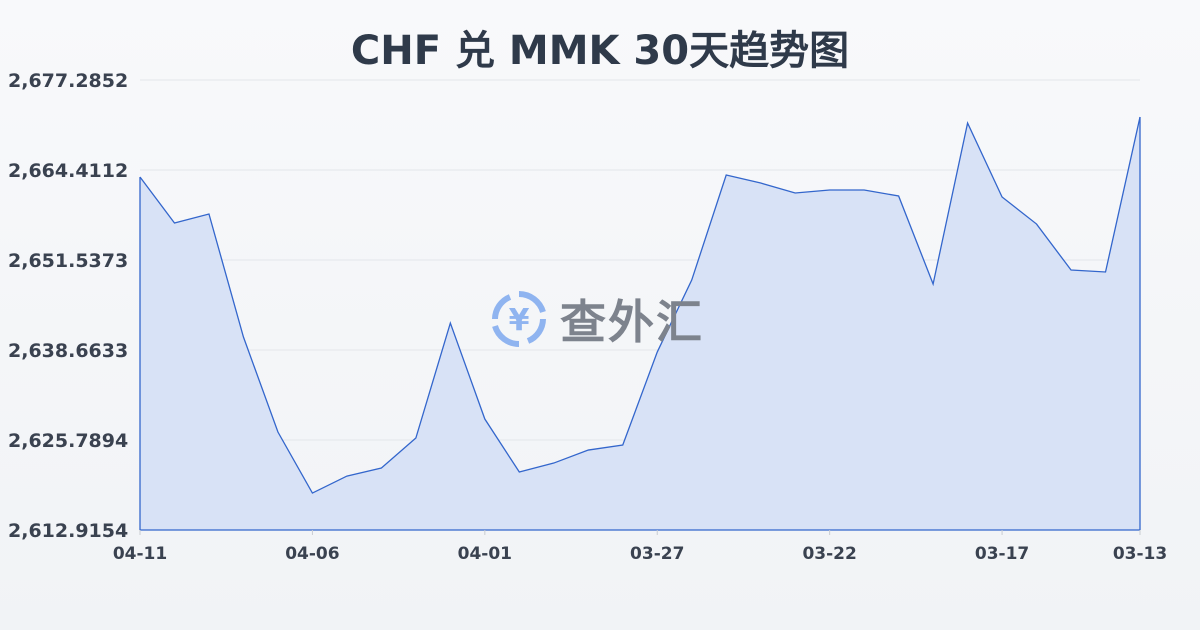  Describe the element at coordinates (829, 554) in the screenshot. I see `x-tick-label: 03-22` at that location.